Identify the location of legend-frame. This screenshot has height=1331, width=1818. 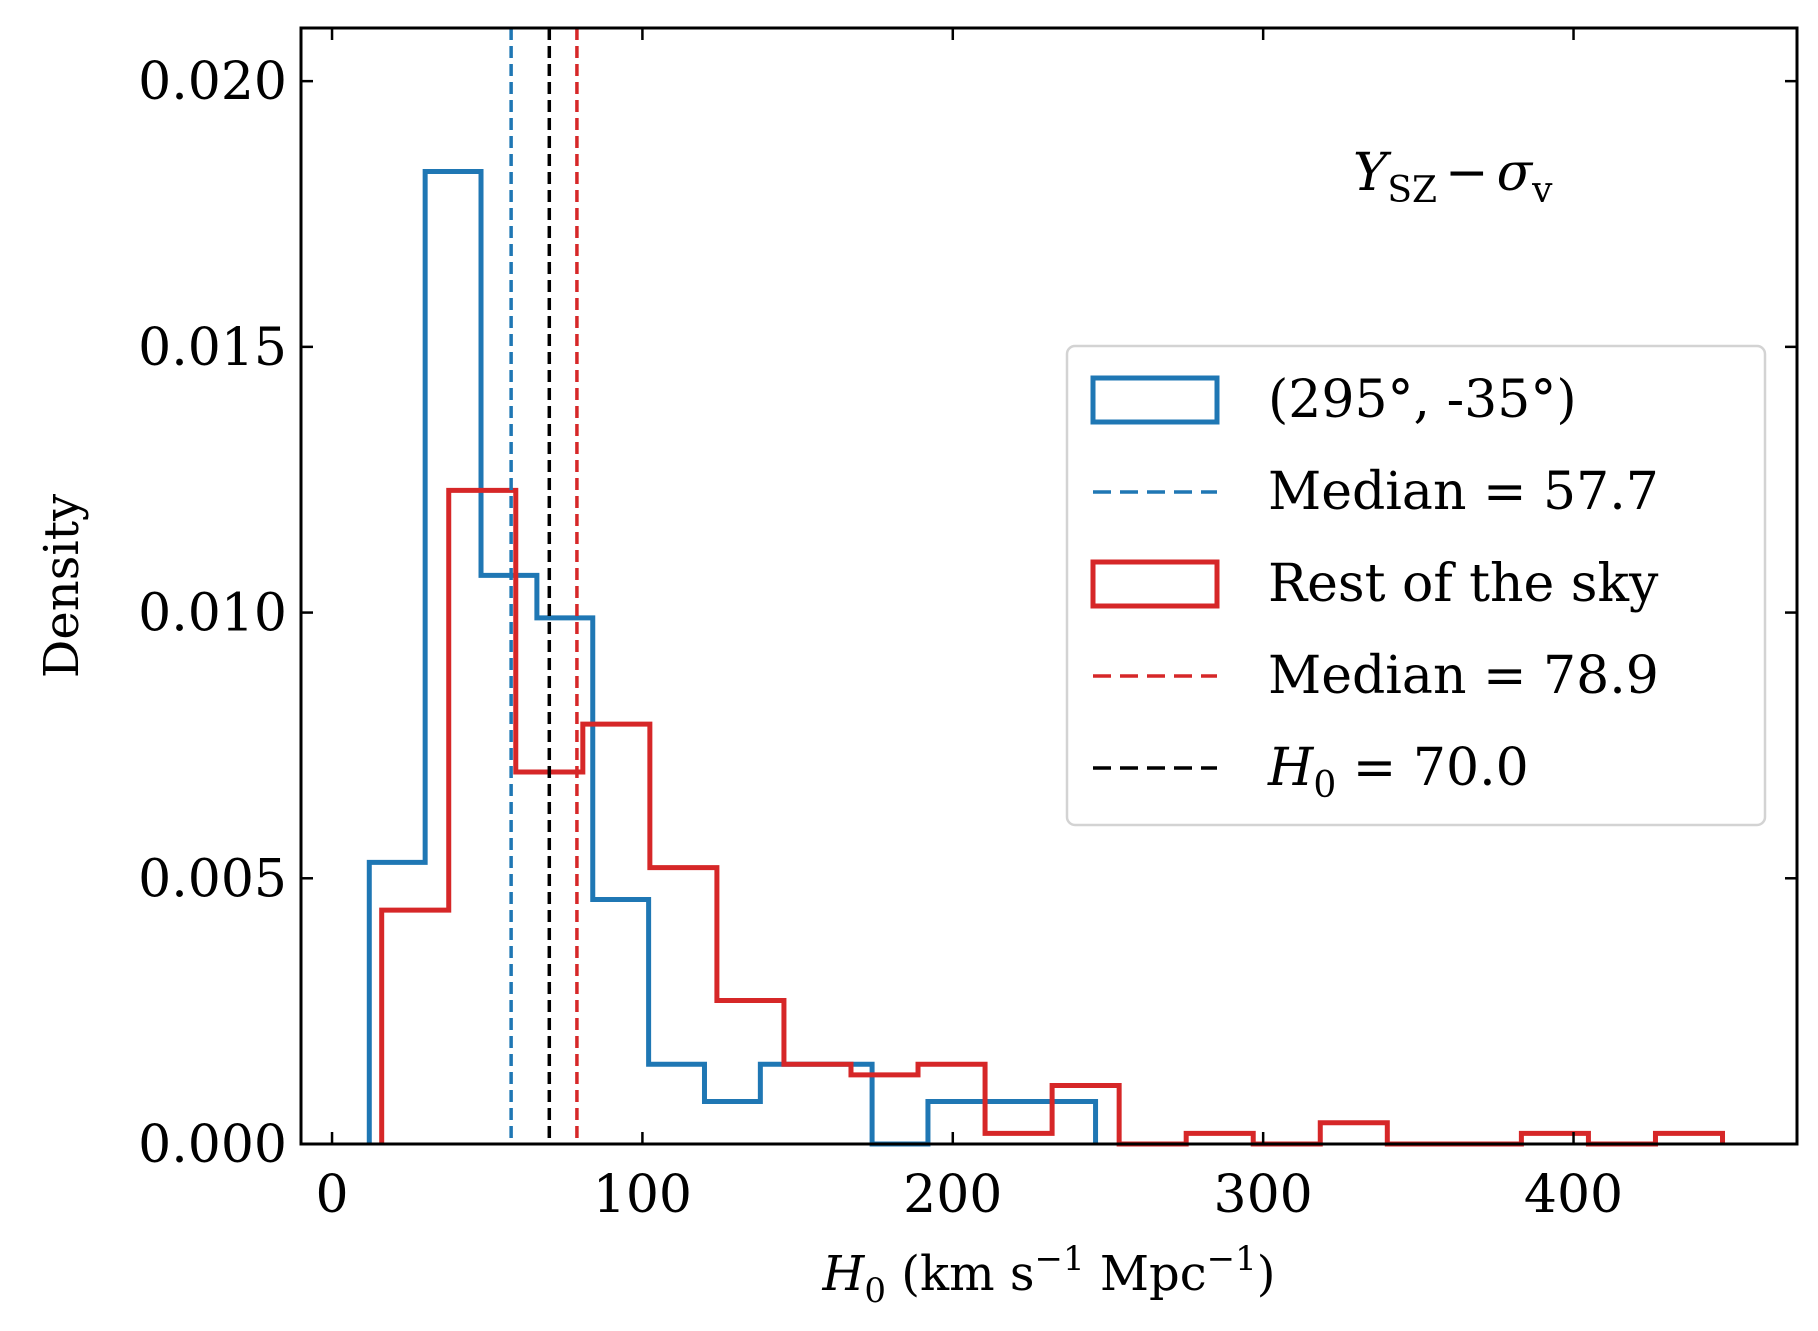
(1416, 585).